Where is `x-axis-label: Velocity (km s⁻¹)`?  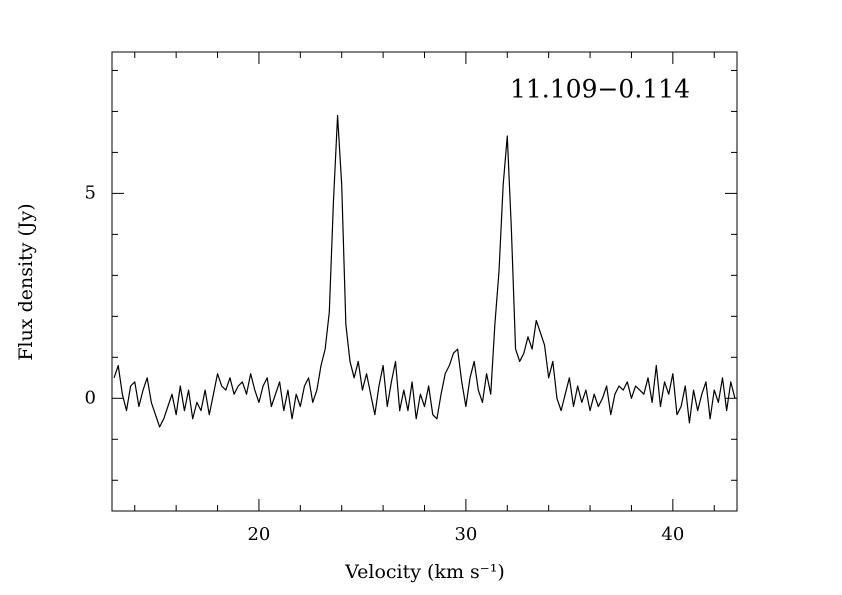 x-axis-label: Velocity (km s⁻¹) is located at coordinates (424, 572).